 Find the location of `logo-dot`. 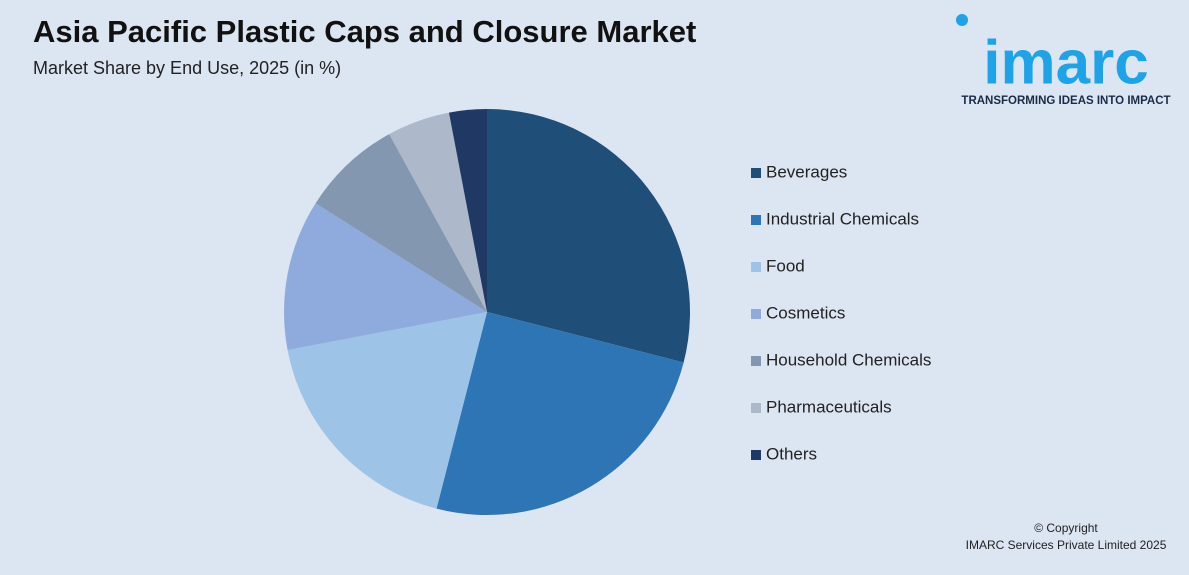

logo-dot is located at coordinates (962, 20).